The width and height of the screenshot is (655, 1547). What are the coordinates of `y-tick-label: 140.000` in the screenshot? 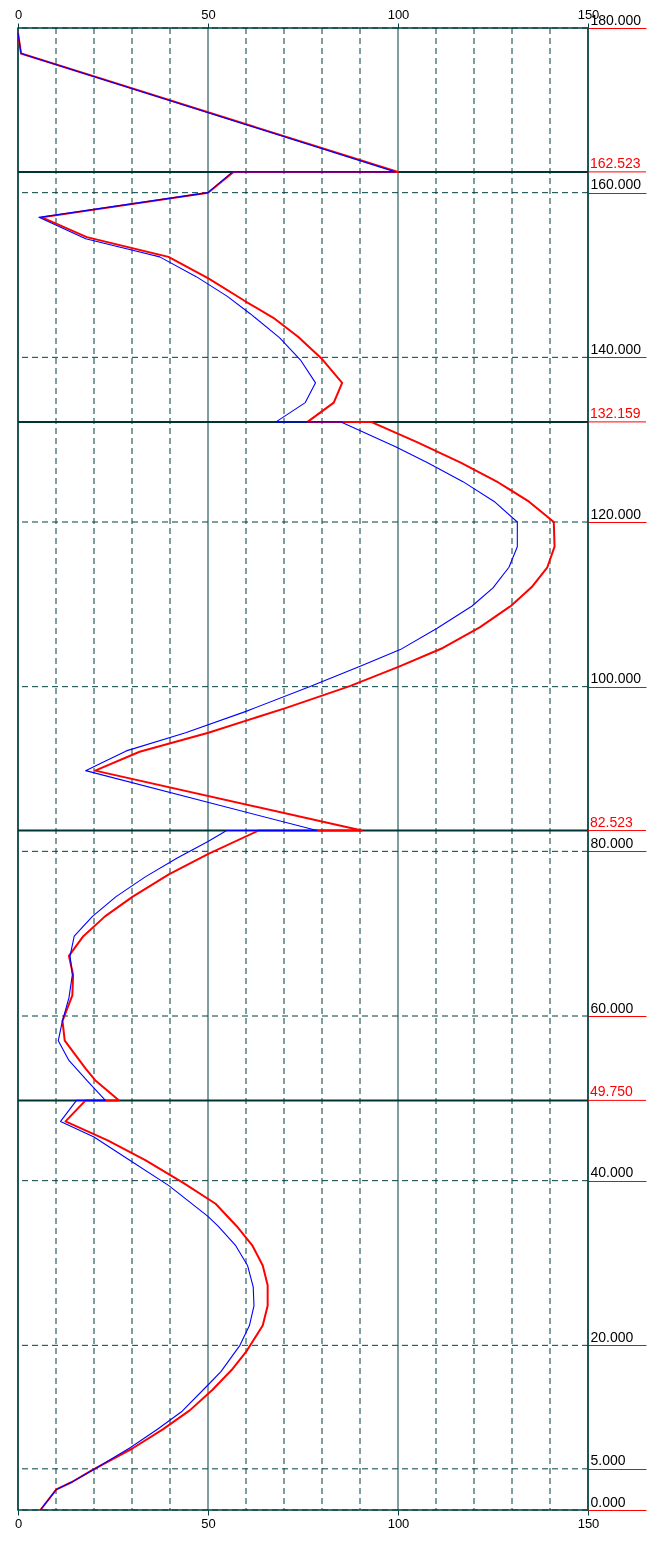 It's located at (616, 348).